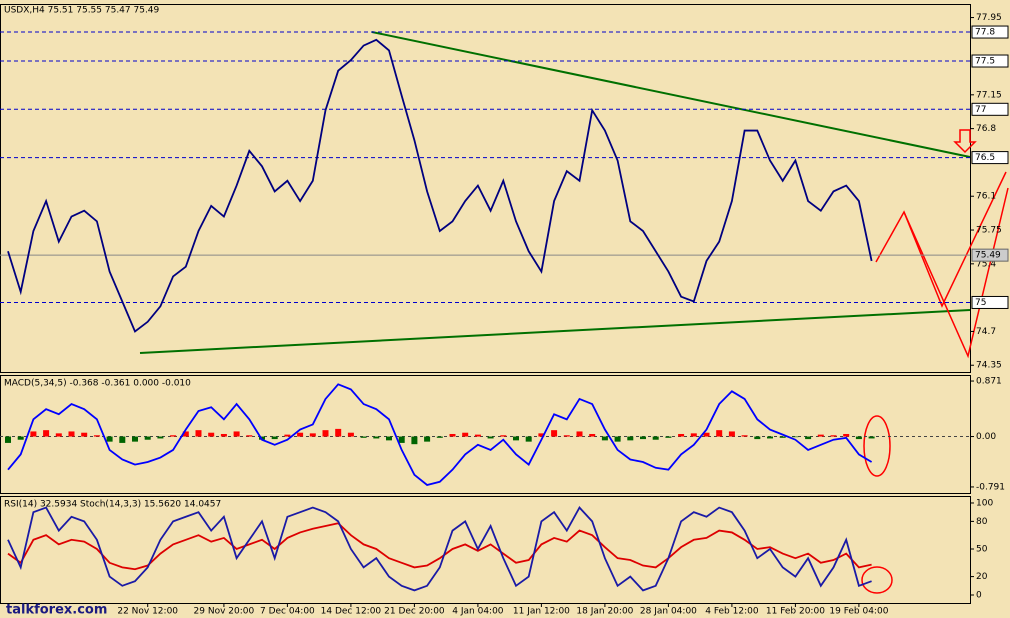 The image size is (1010, 618). Describe the element at coordinates (478, 612) in the screenshot. I see `x-tick-label: 4 Jan 04:00` at that location.